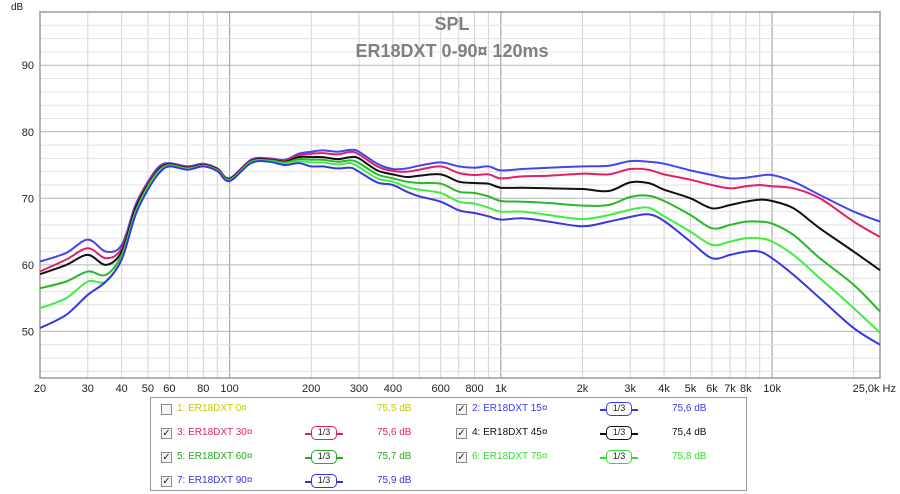 Image resolution: width=900 pixels, height=494 pixels. I want to click on x-tick-label: 4k, so click(664, 389).